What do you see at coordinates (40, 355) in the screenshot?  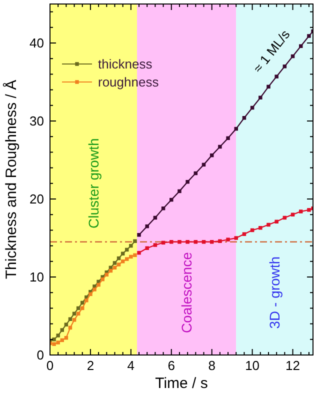 I see `y-tick-label: 0` at bounding box center [40, 355].